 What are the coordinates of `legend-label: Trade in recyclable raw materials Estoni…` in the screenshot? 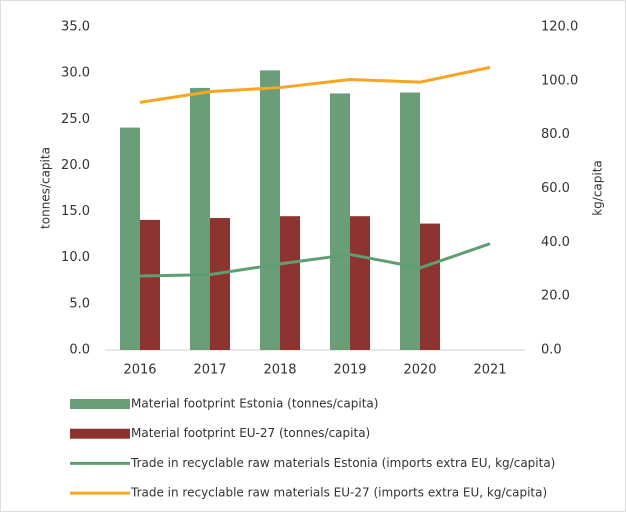 It's located at (342, 463).